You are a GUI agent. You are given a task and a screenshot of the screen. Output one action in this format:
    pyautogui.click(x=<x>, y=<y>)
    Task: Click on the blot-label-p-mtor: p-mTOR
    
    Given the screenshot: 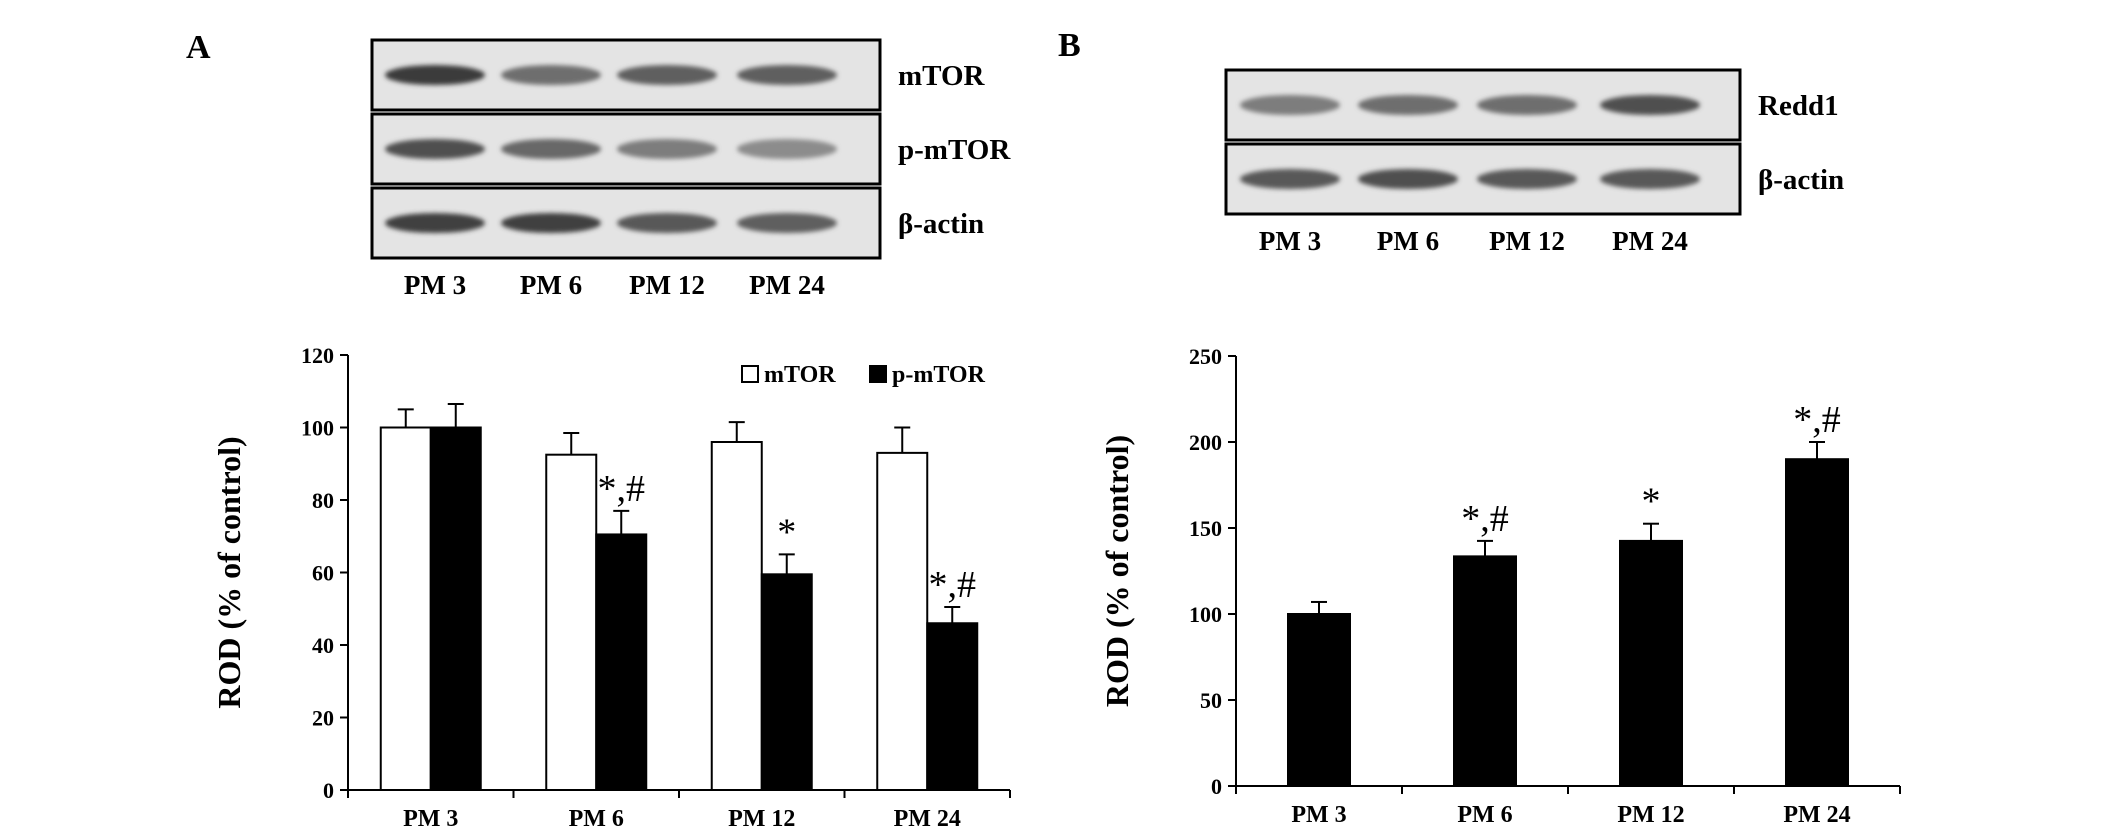 What is the action you would take?
    pyautogui.click(x=954, y=150)
    